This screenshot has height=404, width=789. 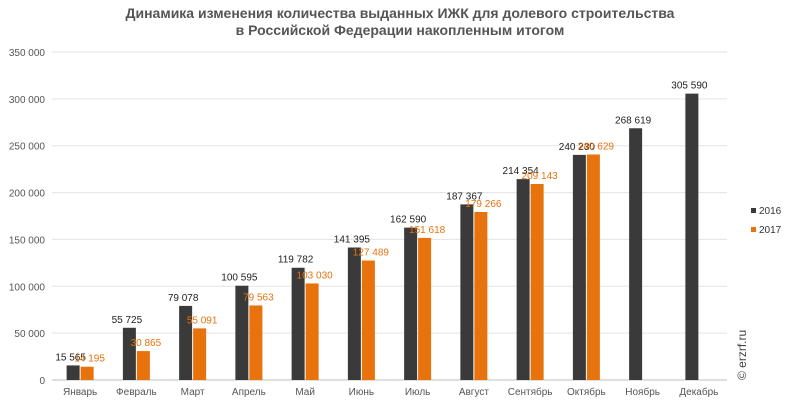 I want to click on data-label-2016: 162 590, so click(x=408, y=220).